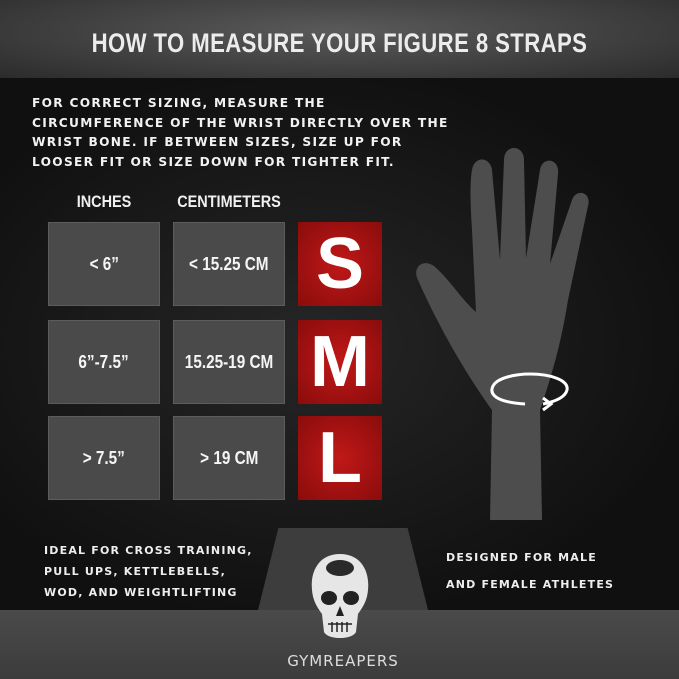  What do you see at coordinates (343, 661) in the screenshot?
I see `brand-logo-text: GYMREAPERS` at bounding box center [343, 661].